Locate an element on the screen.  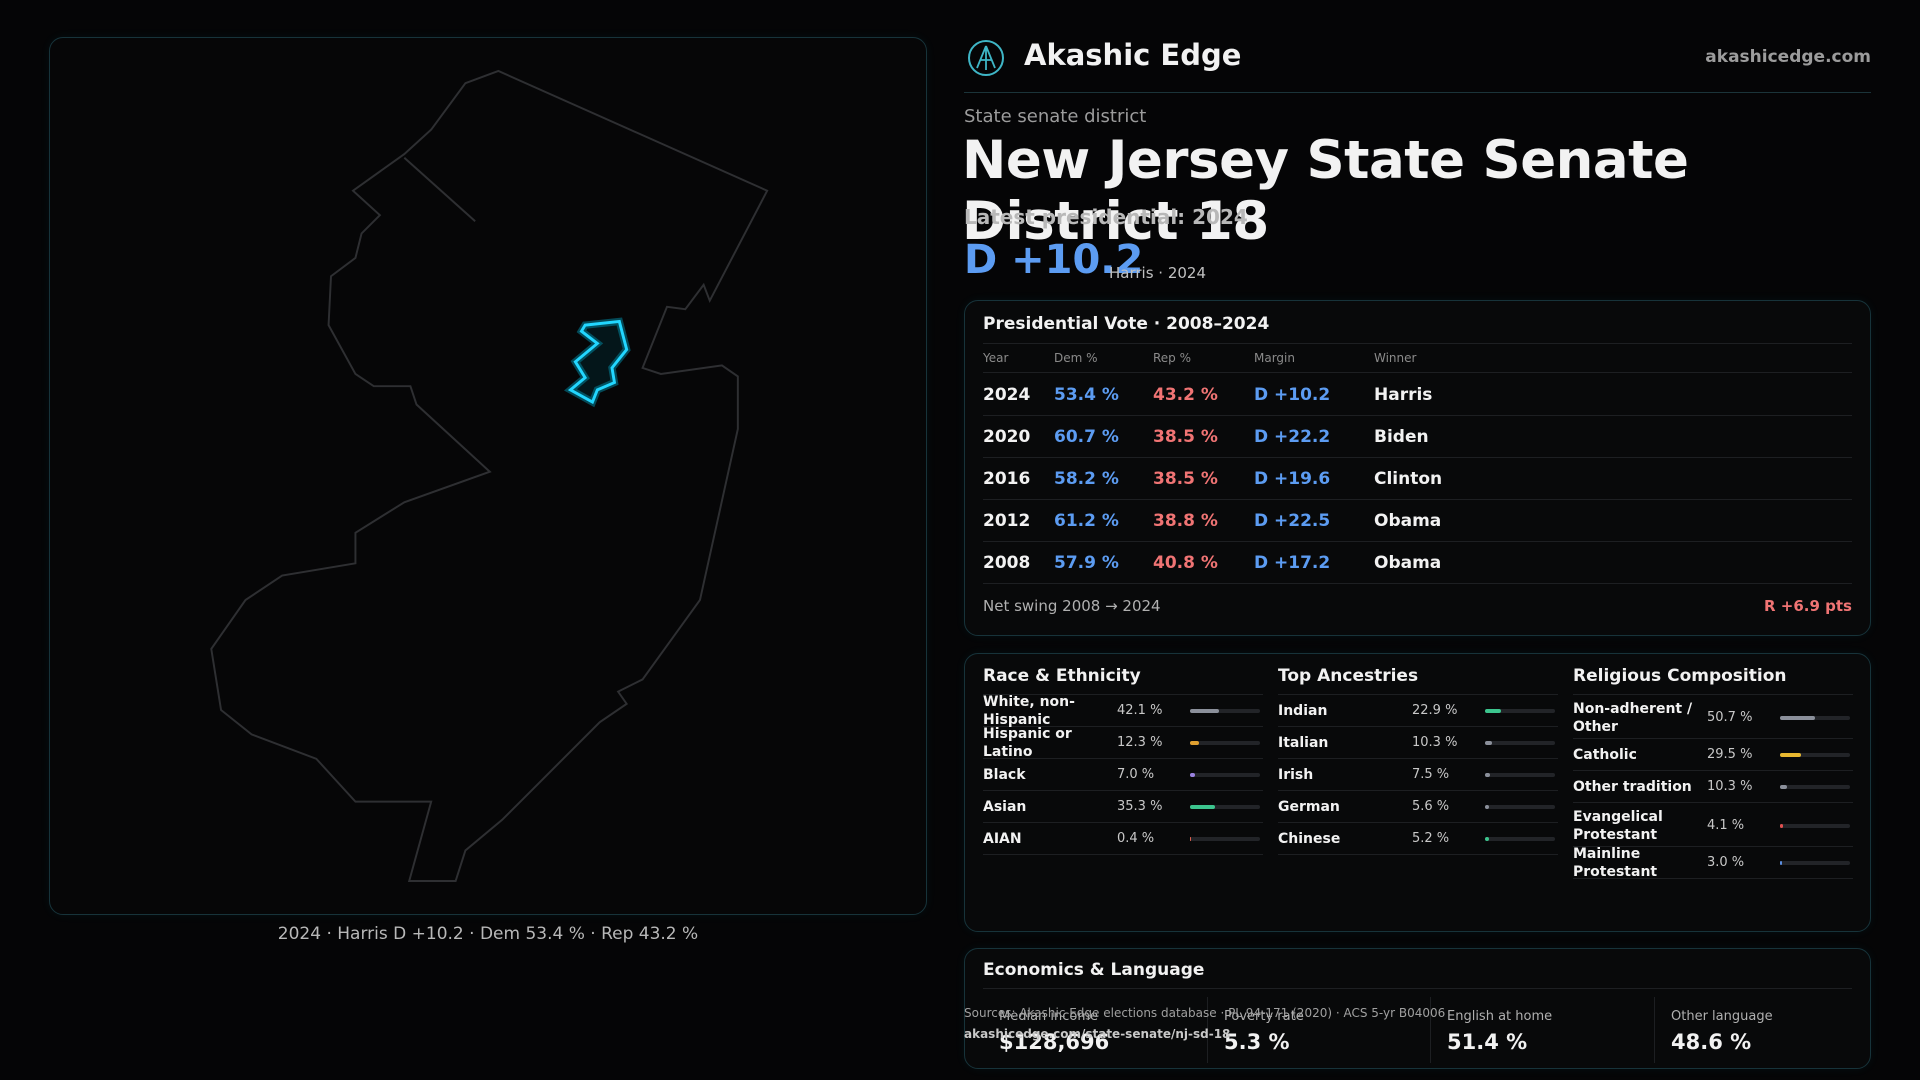
source-link: akashicedge.com/state-senate/nj-sd-18 is located at coordinates (1097, 1034).